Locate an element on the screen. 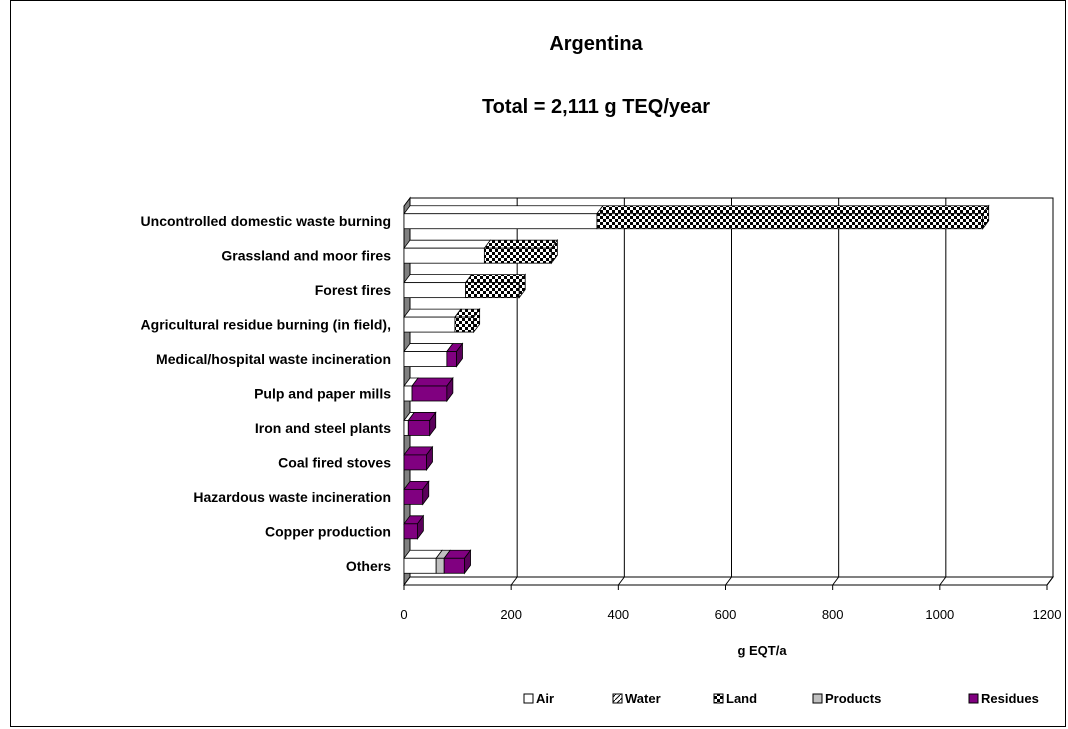 This screenshot has width=1068, height=729. category-label: Forest fires is located at coordinates (353, 290).